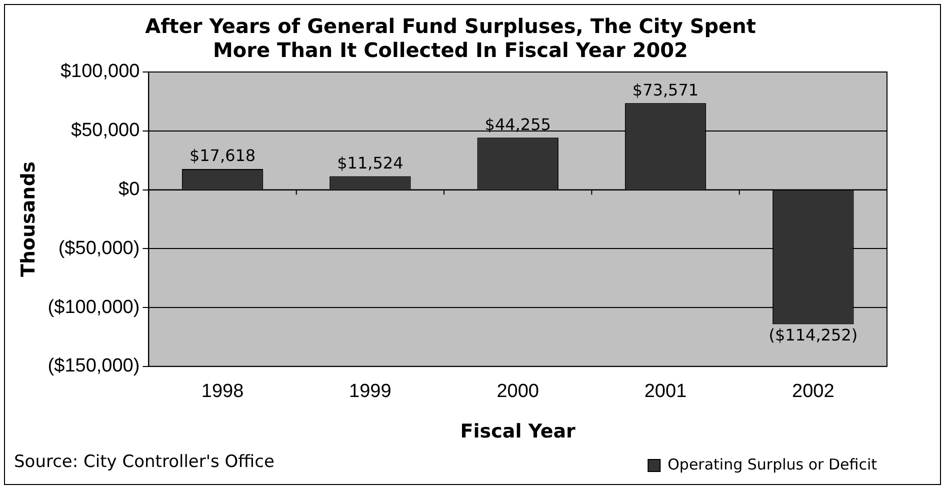 The height and width of the screenshot is (491, 947). I want to click on x-tick-label: 2001, so click(665, 391).